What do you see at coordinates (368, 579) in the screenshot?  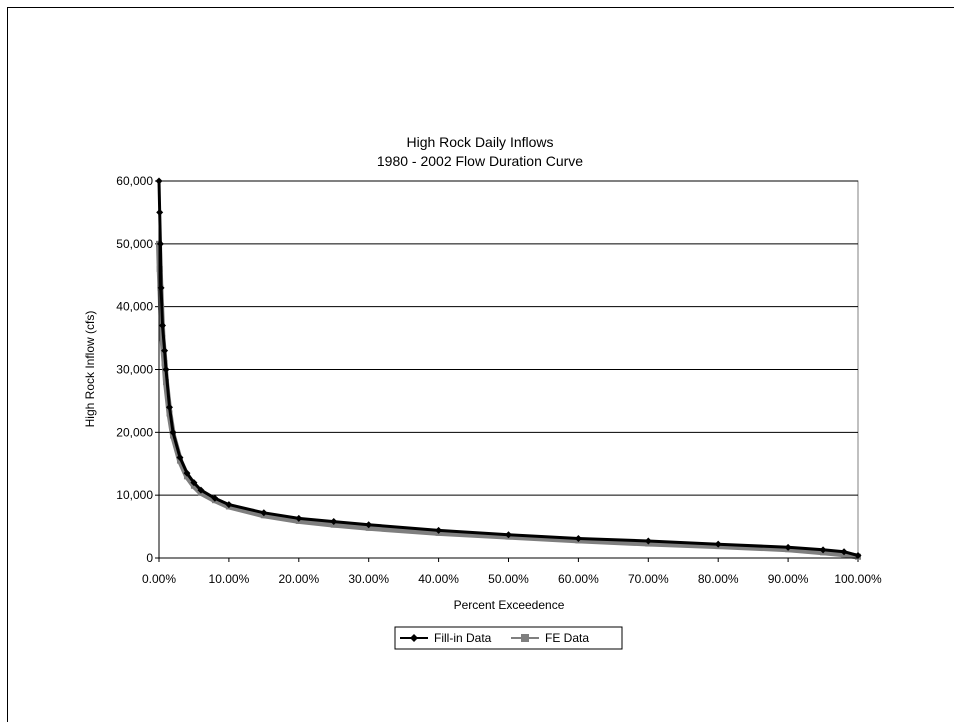 I see `x-tick-label: 30.00%` at bounding box center [368, 579].